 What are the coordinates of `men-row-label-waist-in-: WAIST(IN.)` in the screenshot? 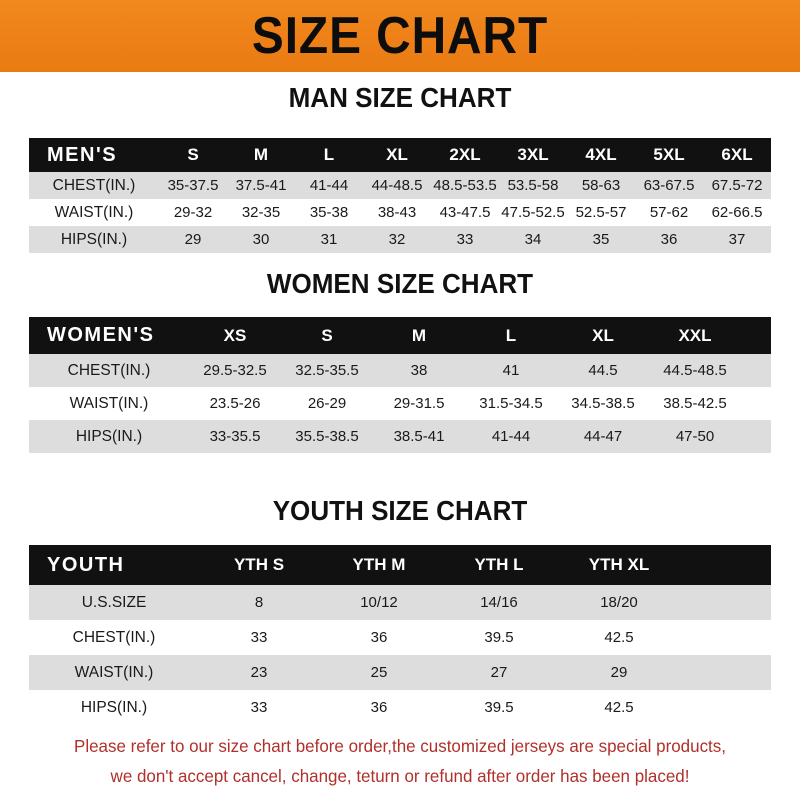 It's located at (94, 212).